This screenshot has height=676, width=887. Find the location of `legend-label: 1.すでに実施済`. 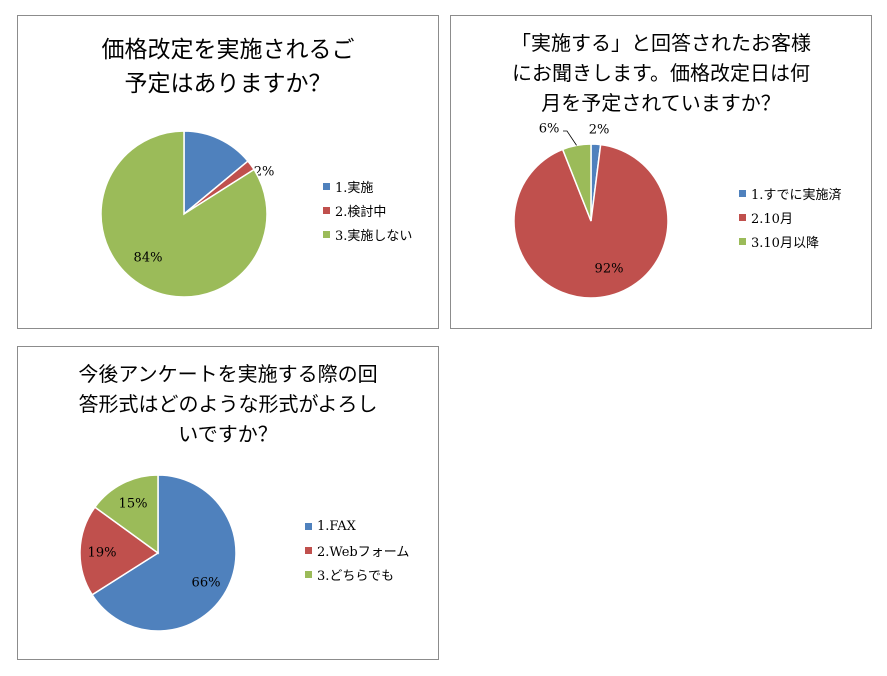

legend-label: 1.すでに実施済 is located at coordinates (796, 195).